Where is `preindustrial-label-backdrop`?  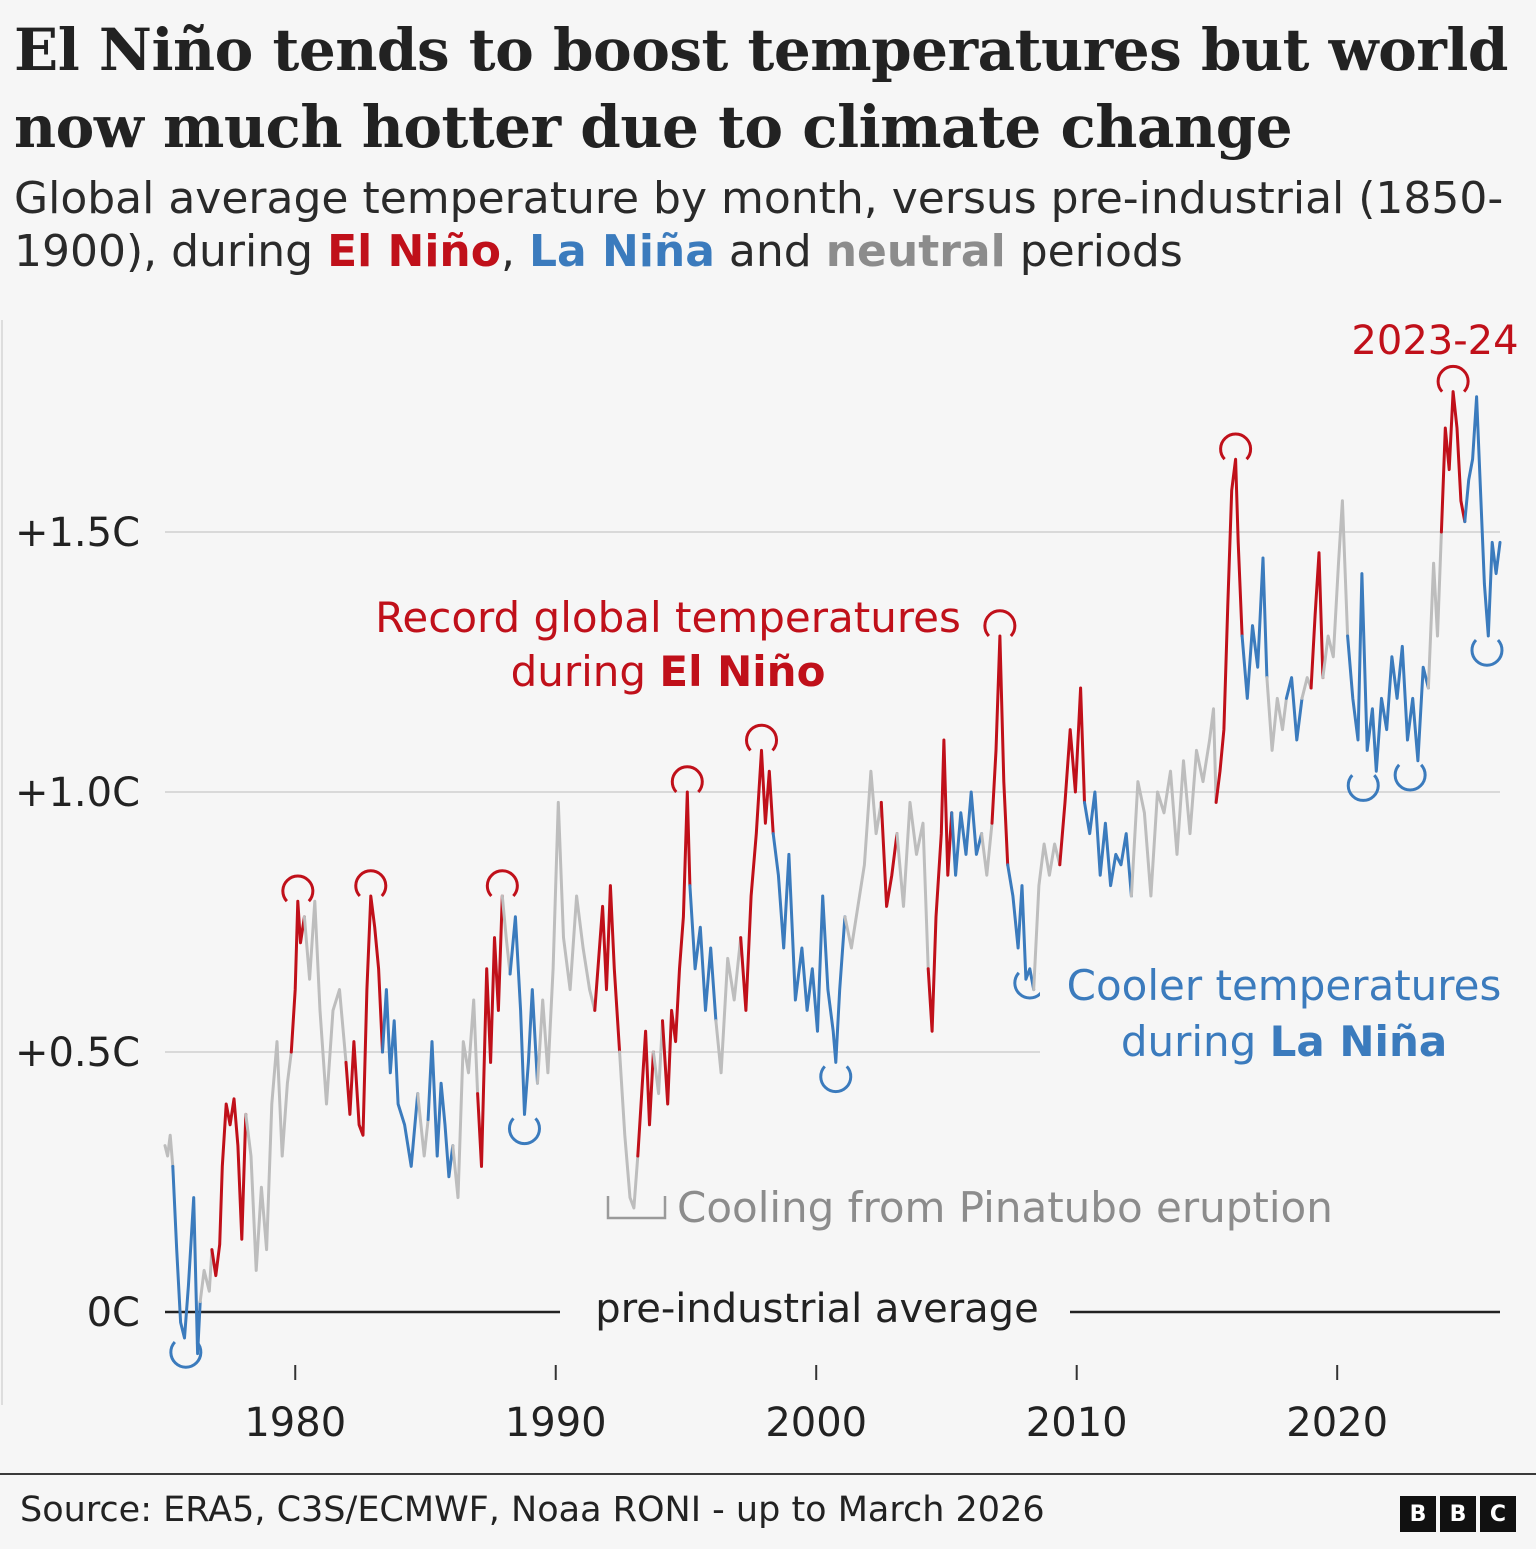
preindustrial-label-backdrop is located at coordinates (815, 1309).